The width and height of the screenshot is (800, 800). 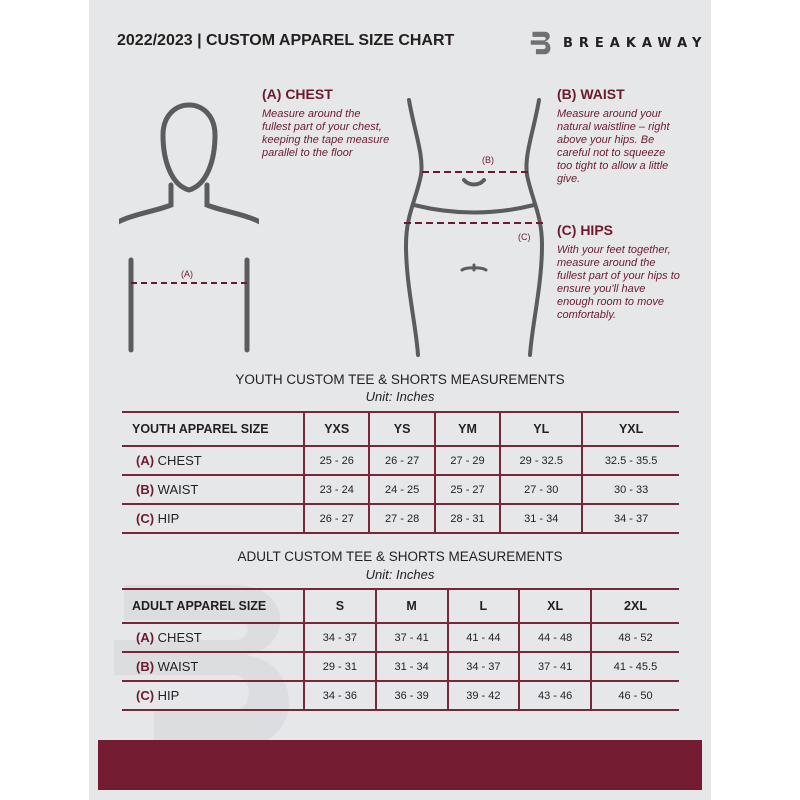 I want to click on cell: 27 - 28, so click(x=401, y=518).